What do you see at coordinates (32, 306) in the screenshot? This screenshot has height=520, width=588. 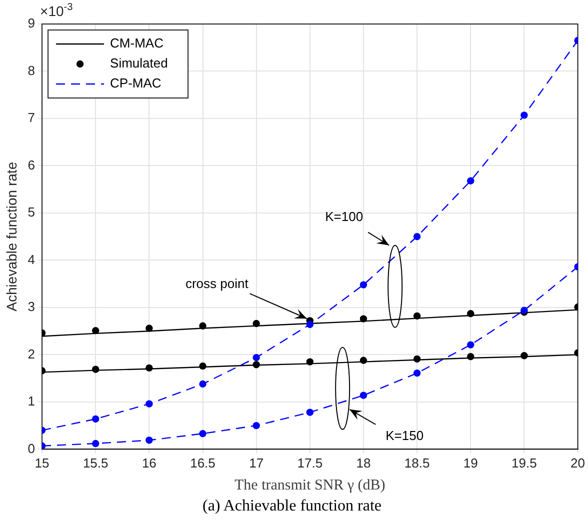 I see `y-tick-label: 3` at bounding box center [32, 306].